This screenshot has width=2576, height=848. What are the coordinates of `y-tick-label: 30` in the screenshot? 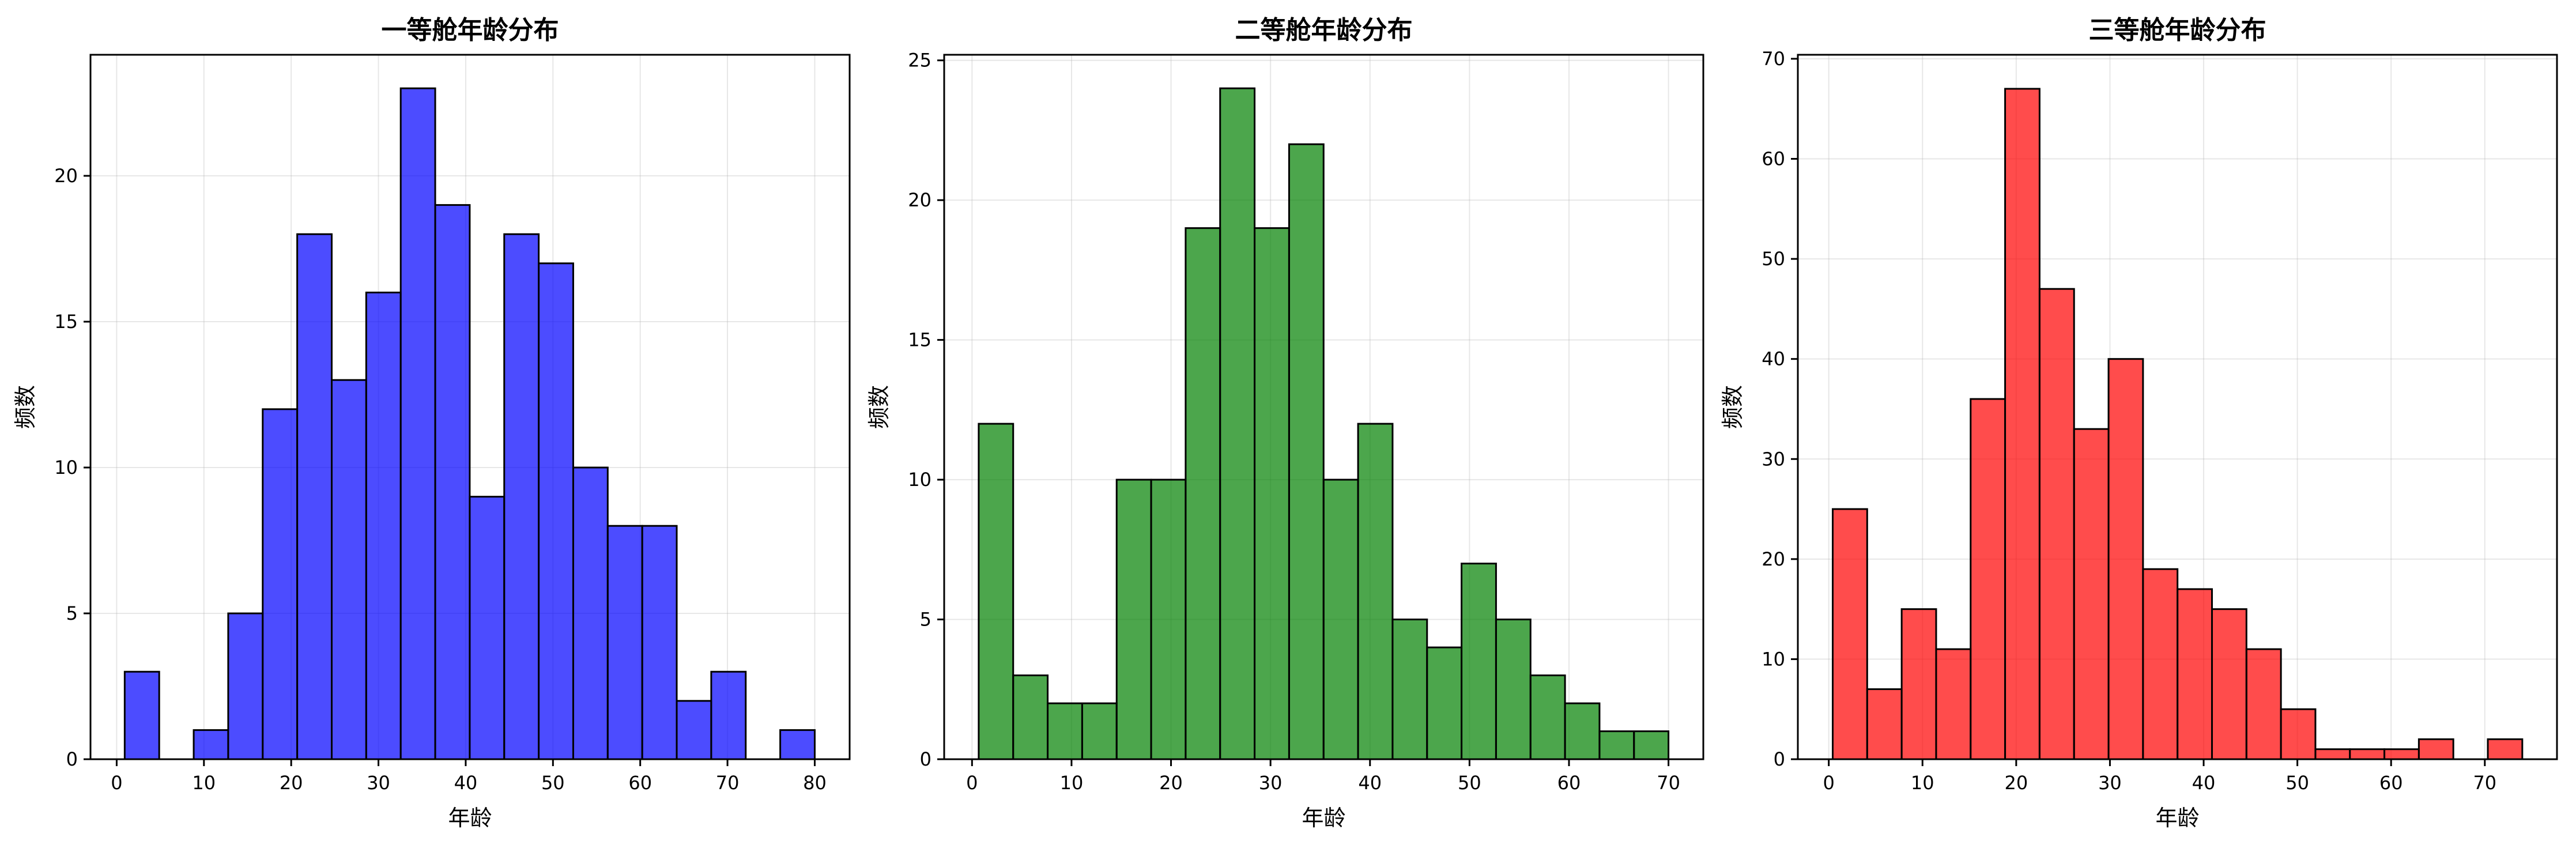 It's located at (1773, 459).